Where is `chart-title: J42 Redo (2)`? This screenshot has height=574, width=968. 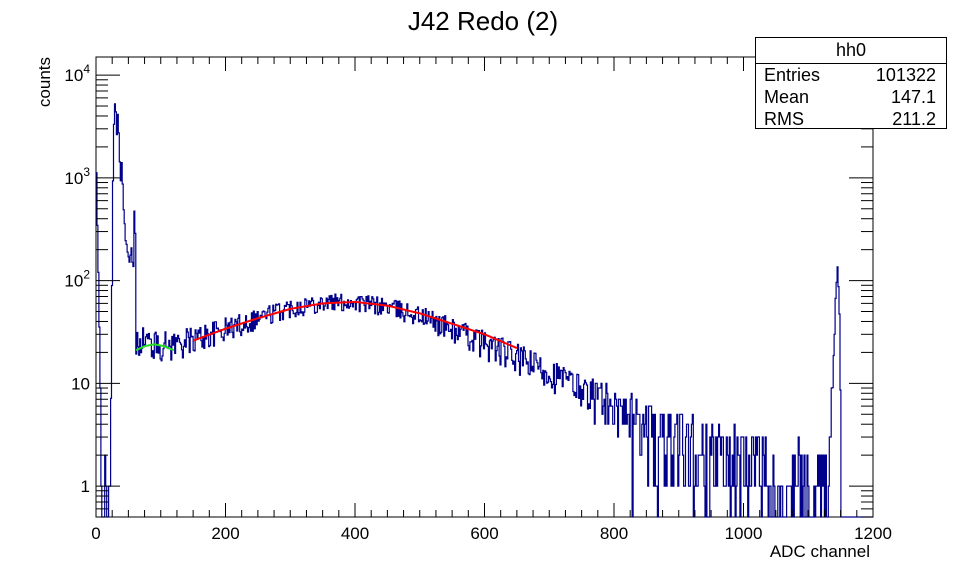
chart-title: J42 Redo (2) is located at coordinates (483, 21).